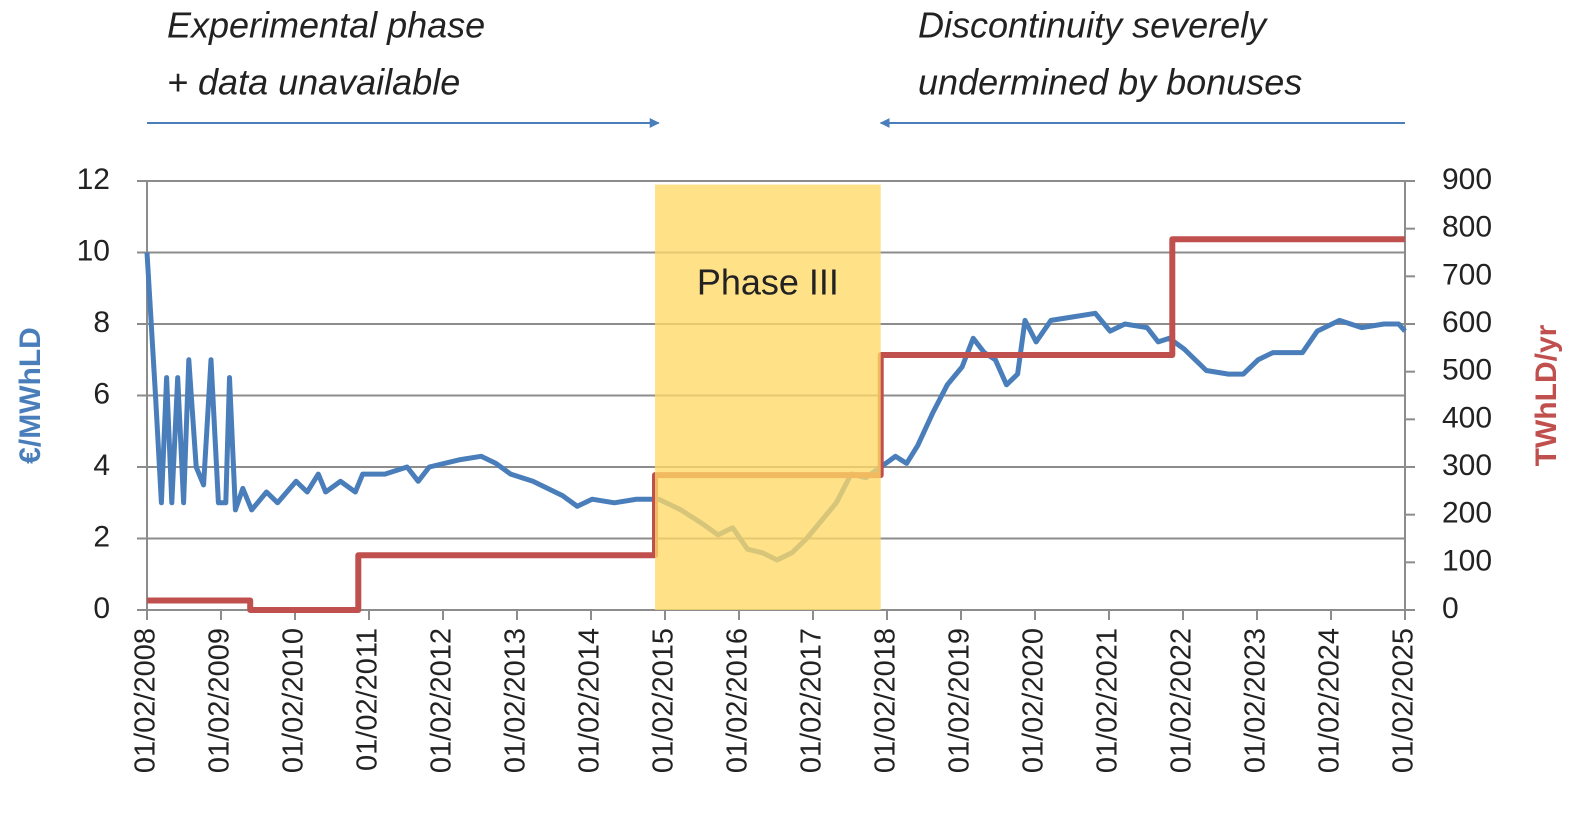 The height and width of the screenshot is (839, 1571). Describe the element at coordinates (101, 465) in the screenshot. I see `y-tick-label: 4` at that location.